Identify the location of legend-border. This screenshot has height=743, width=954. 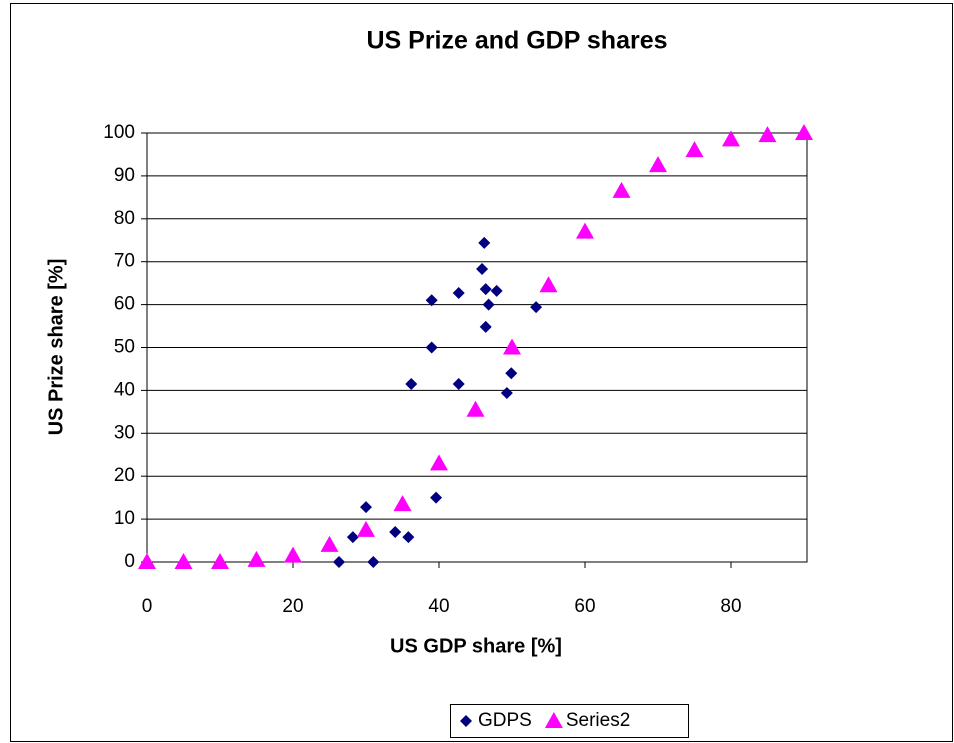
(569, 721).